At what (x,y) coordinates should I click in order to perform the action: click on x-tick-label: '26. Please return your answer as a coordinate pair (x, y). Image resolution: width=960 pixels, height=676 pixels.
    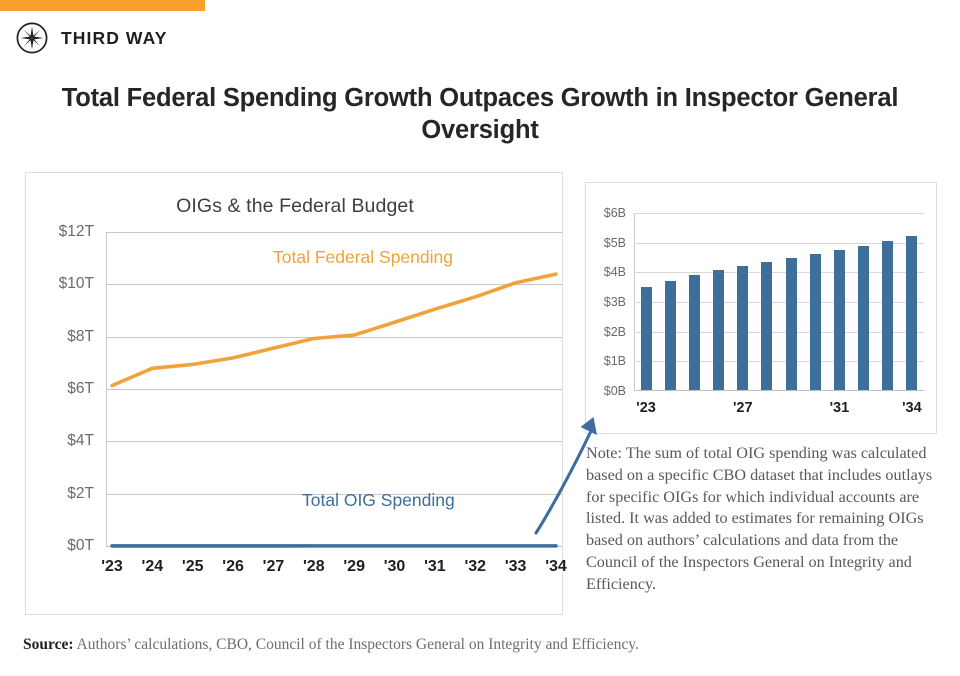
    Looking at the image, I should click on (233, 566).